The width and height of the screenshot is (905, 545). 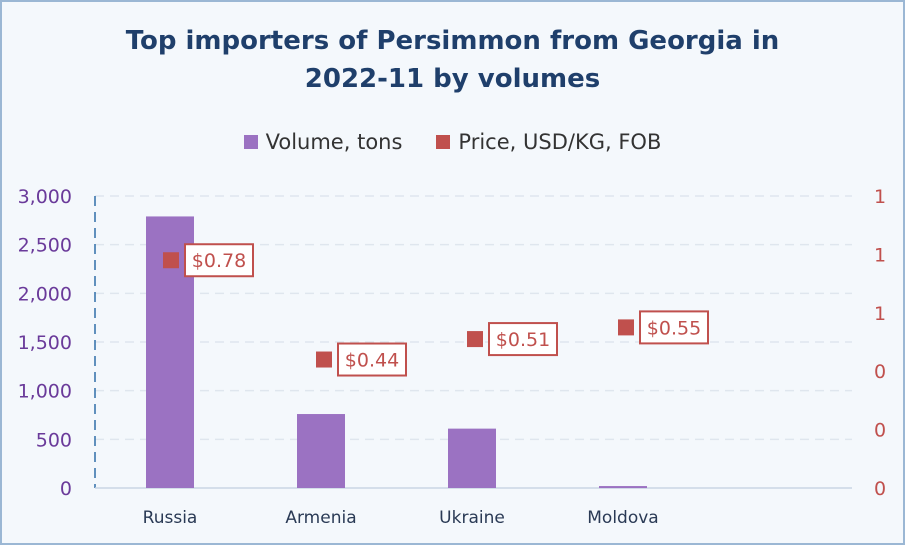 What do you see at coordinates (443, 142) in the screenshot?
I see `legend-swatch-price` at bounding box center [443, 142].